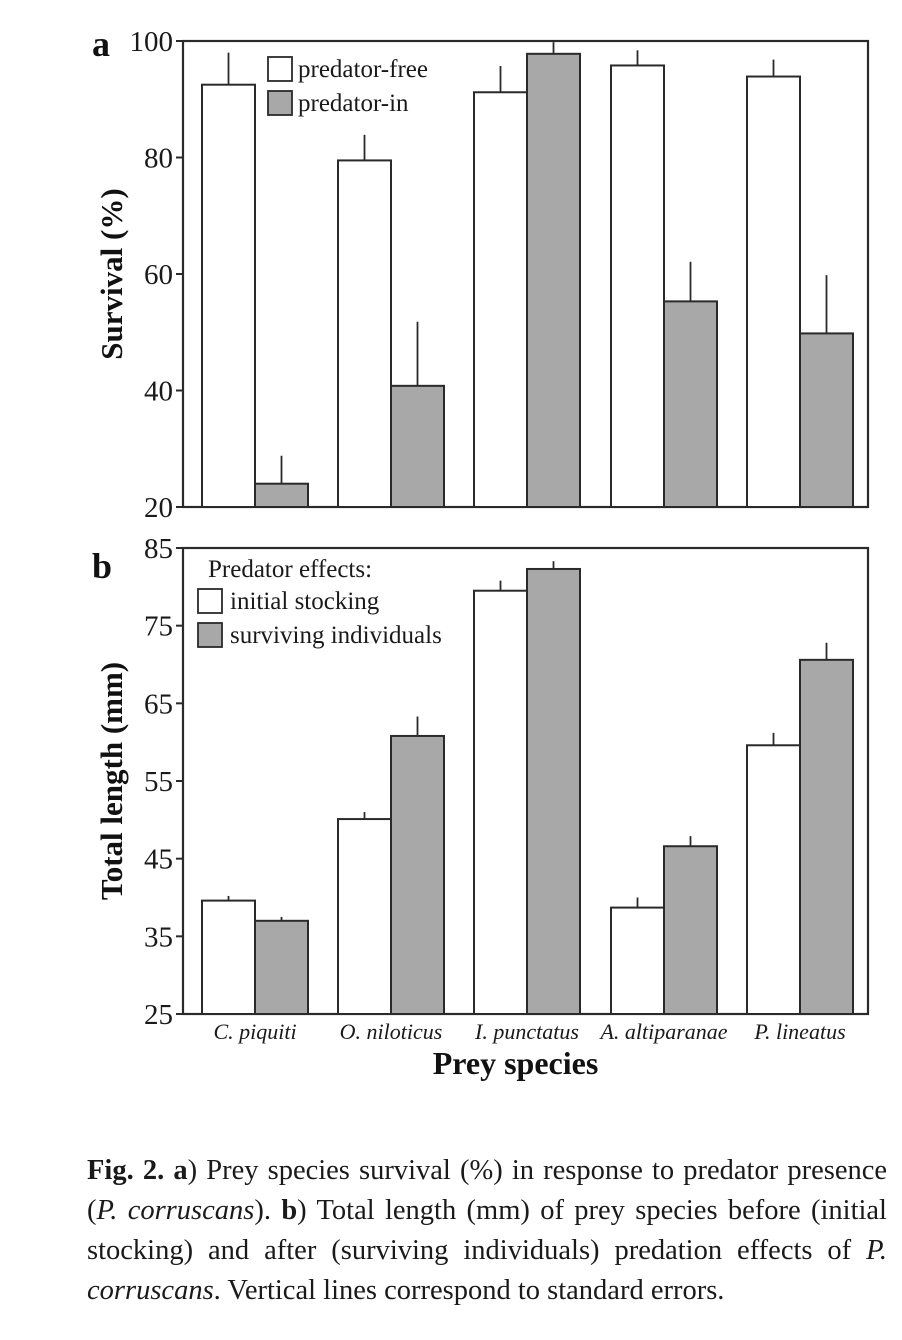  What do you see at coordinates (158, 937) in the screenshot?
I see `y-tick-label: 35` at bounding box center [158, 937].